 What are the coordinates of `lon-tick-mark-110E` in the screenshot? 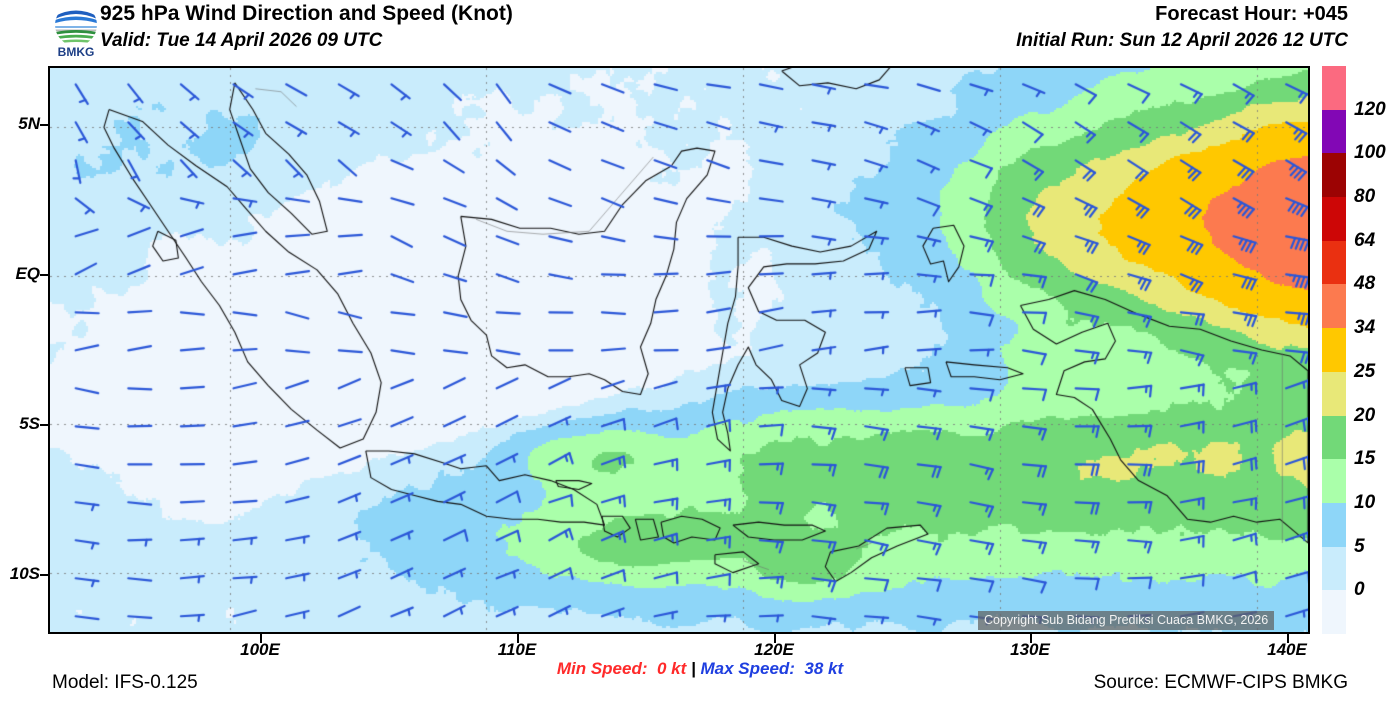 It's located at (518, 638).